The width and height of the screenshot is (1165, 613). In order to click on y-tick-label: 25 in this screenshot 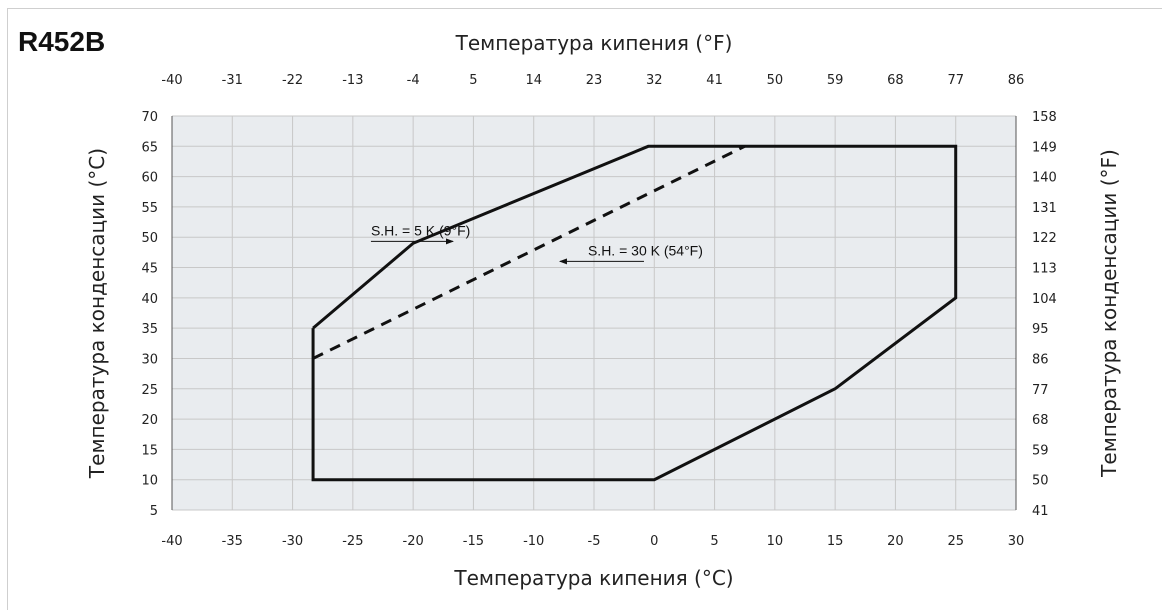, I will do `click(149, 390)`.